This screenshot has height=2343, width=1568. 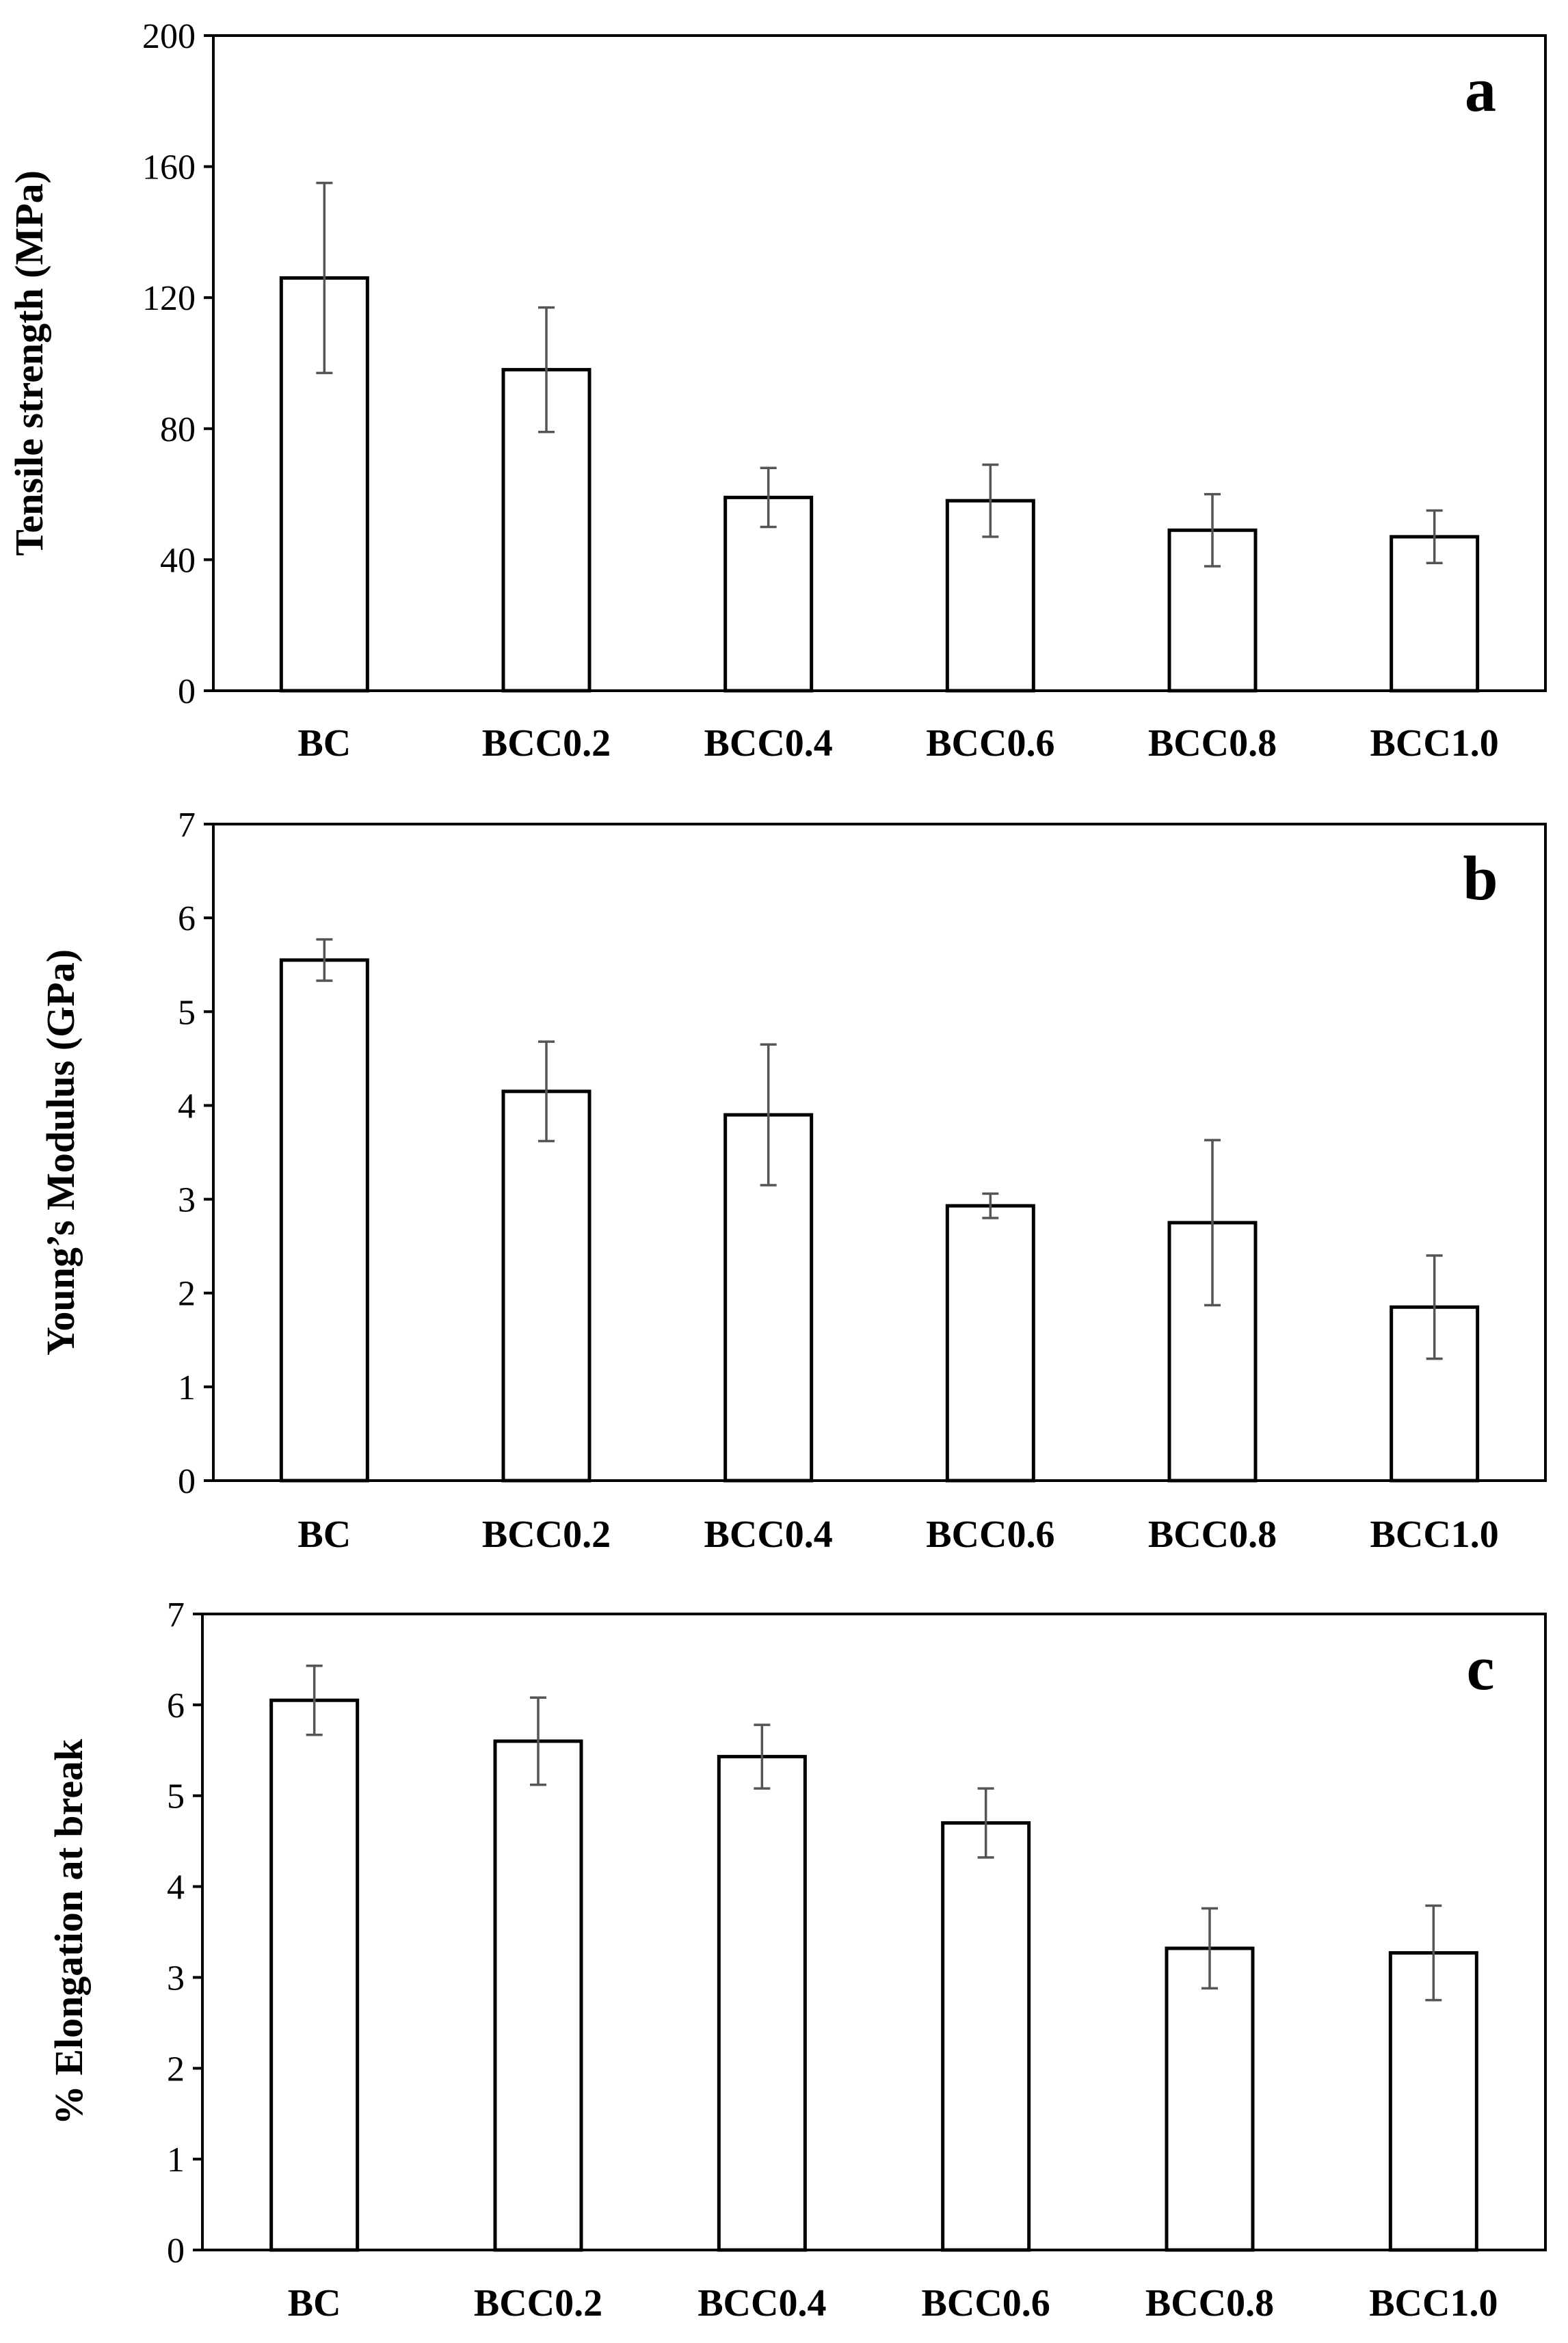 I want to click on y-tick-label: 160, so click(x=169, y=167).